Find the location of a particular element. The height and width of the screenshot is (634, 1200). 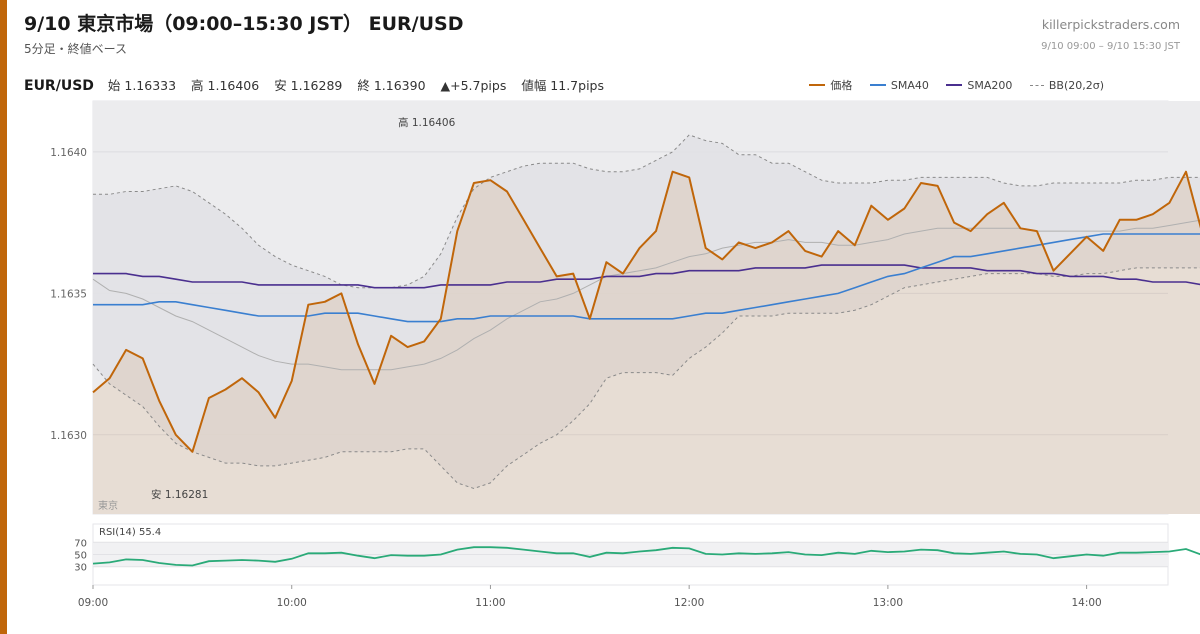

rsi-title: RSI(14) 55.4 is located at coordinates (130, 532).